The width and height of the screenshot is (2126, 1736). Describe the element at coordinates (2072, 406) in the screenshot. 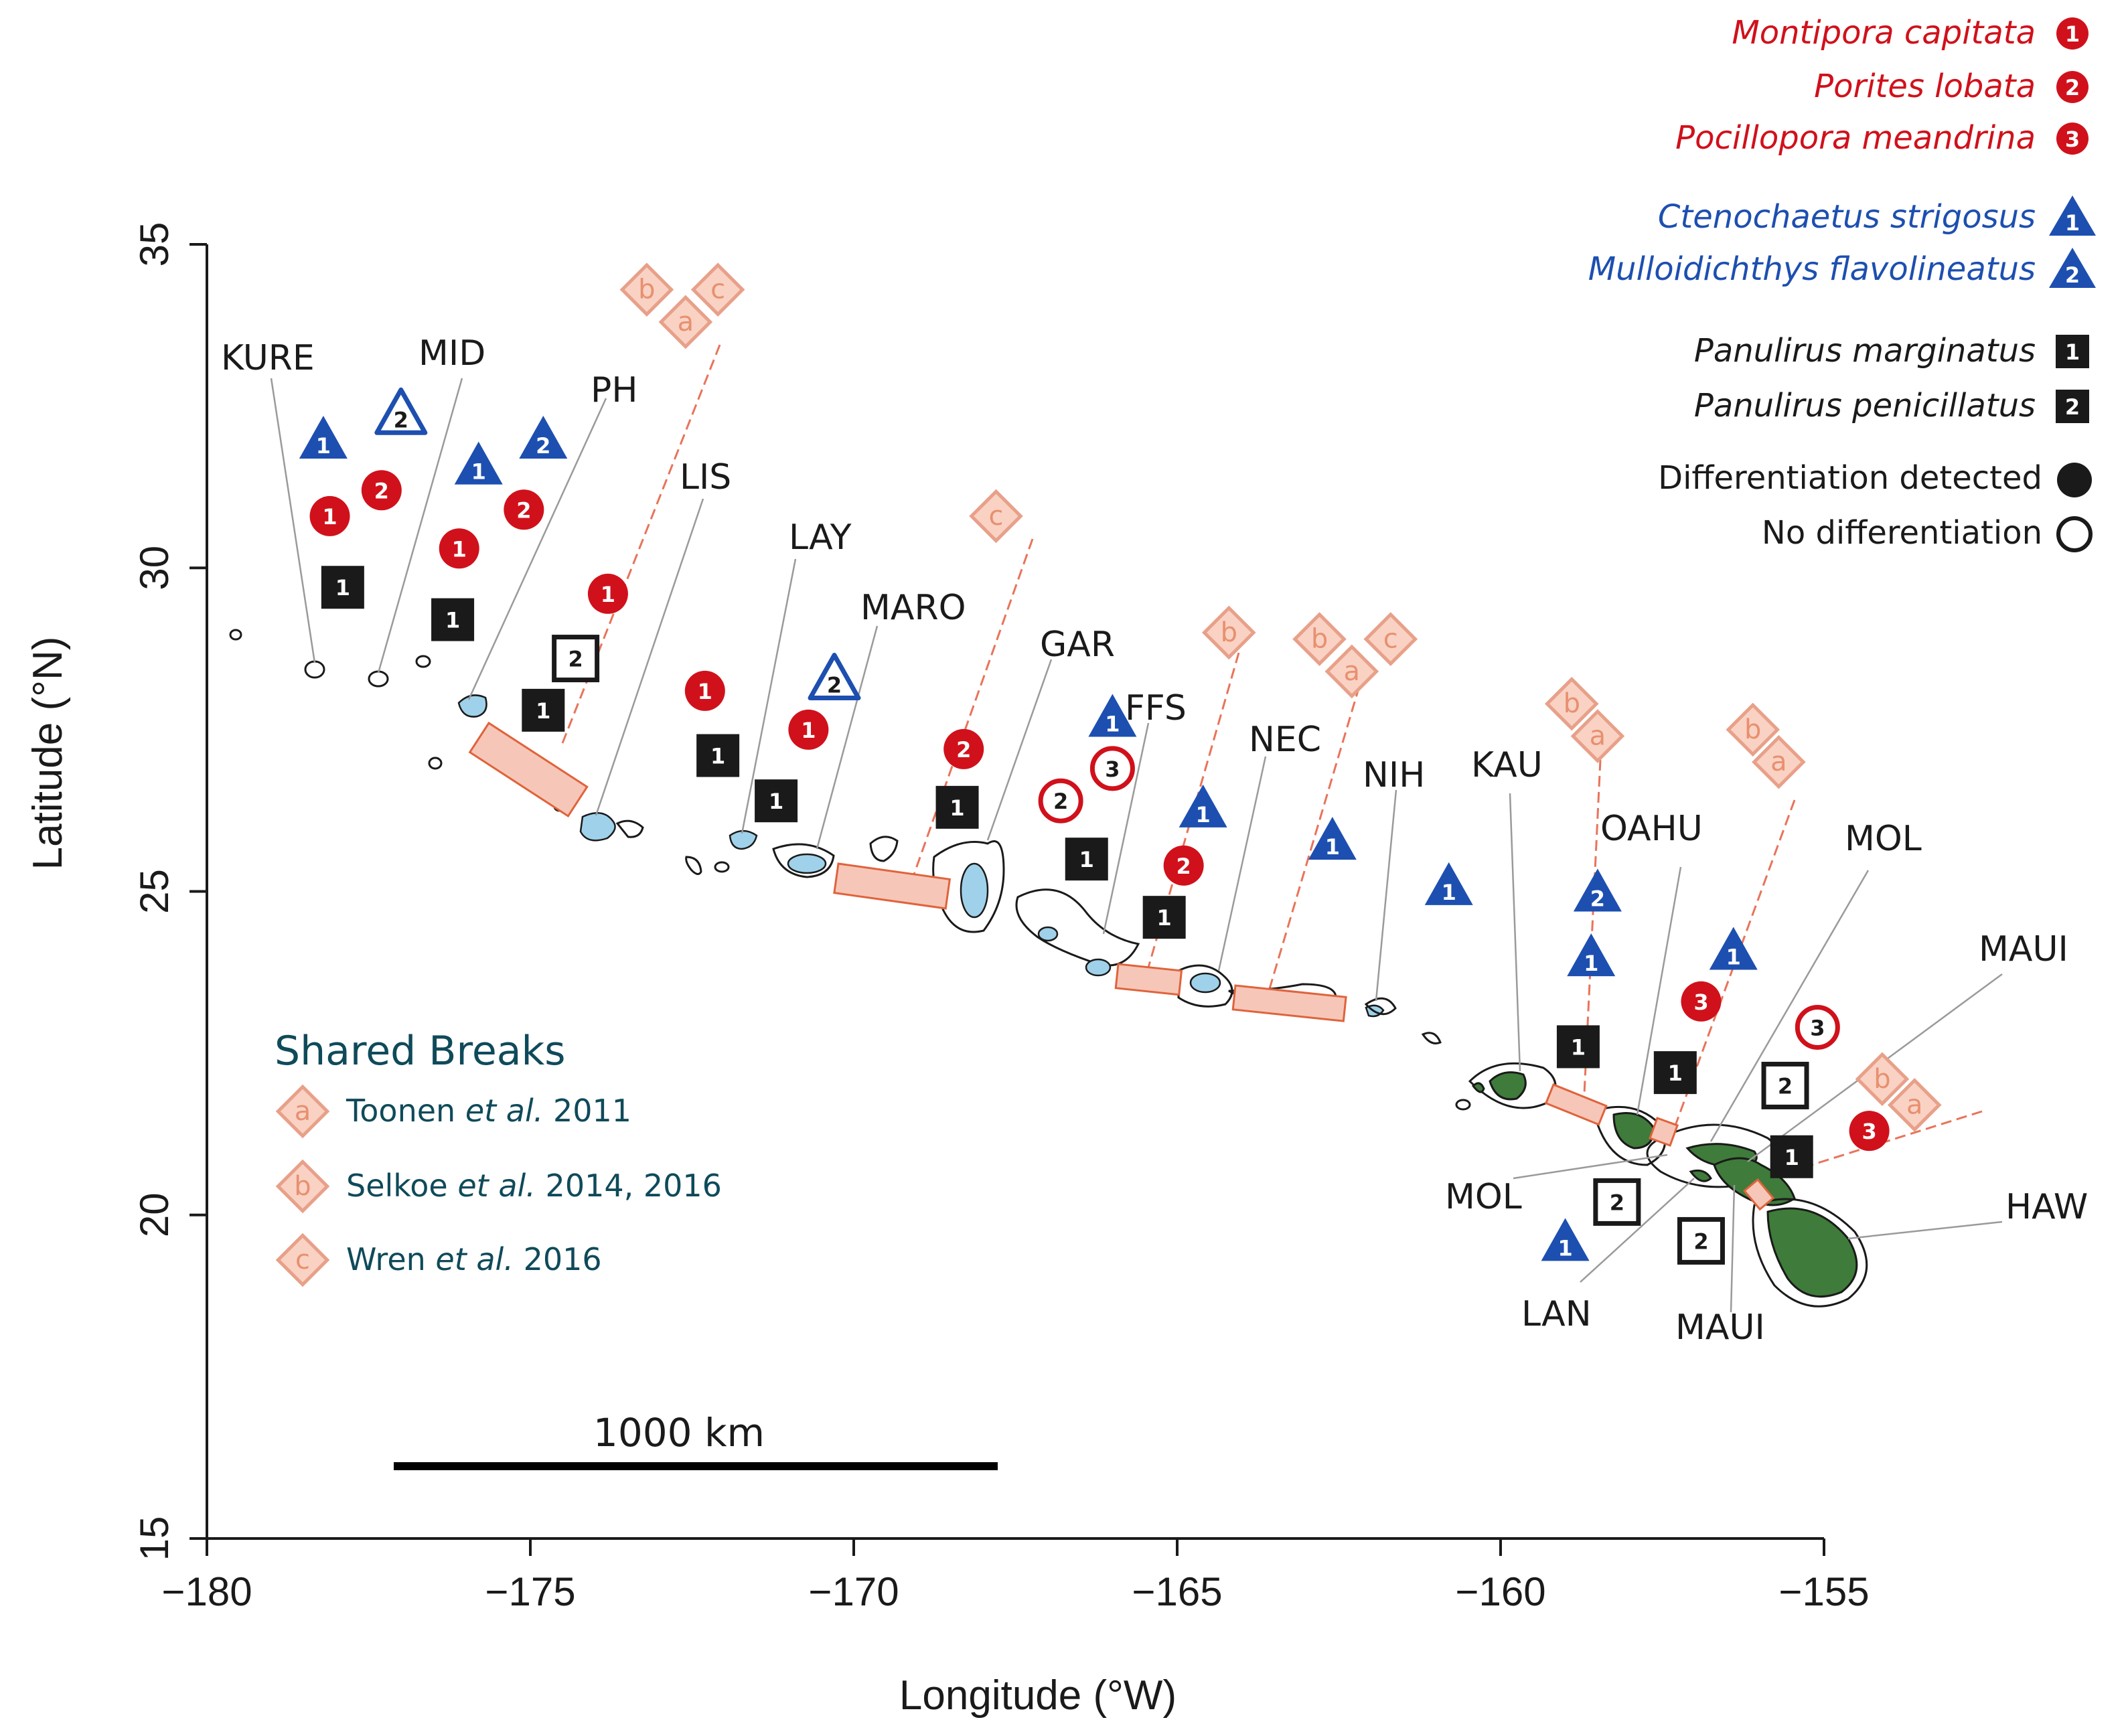

I see `legend-marker-panulirus-penicillatus: 2` at that location.